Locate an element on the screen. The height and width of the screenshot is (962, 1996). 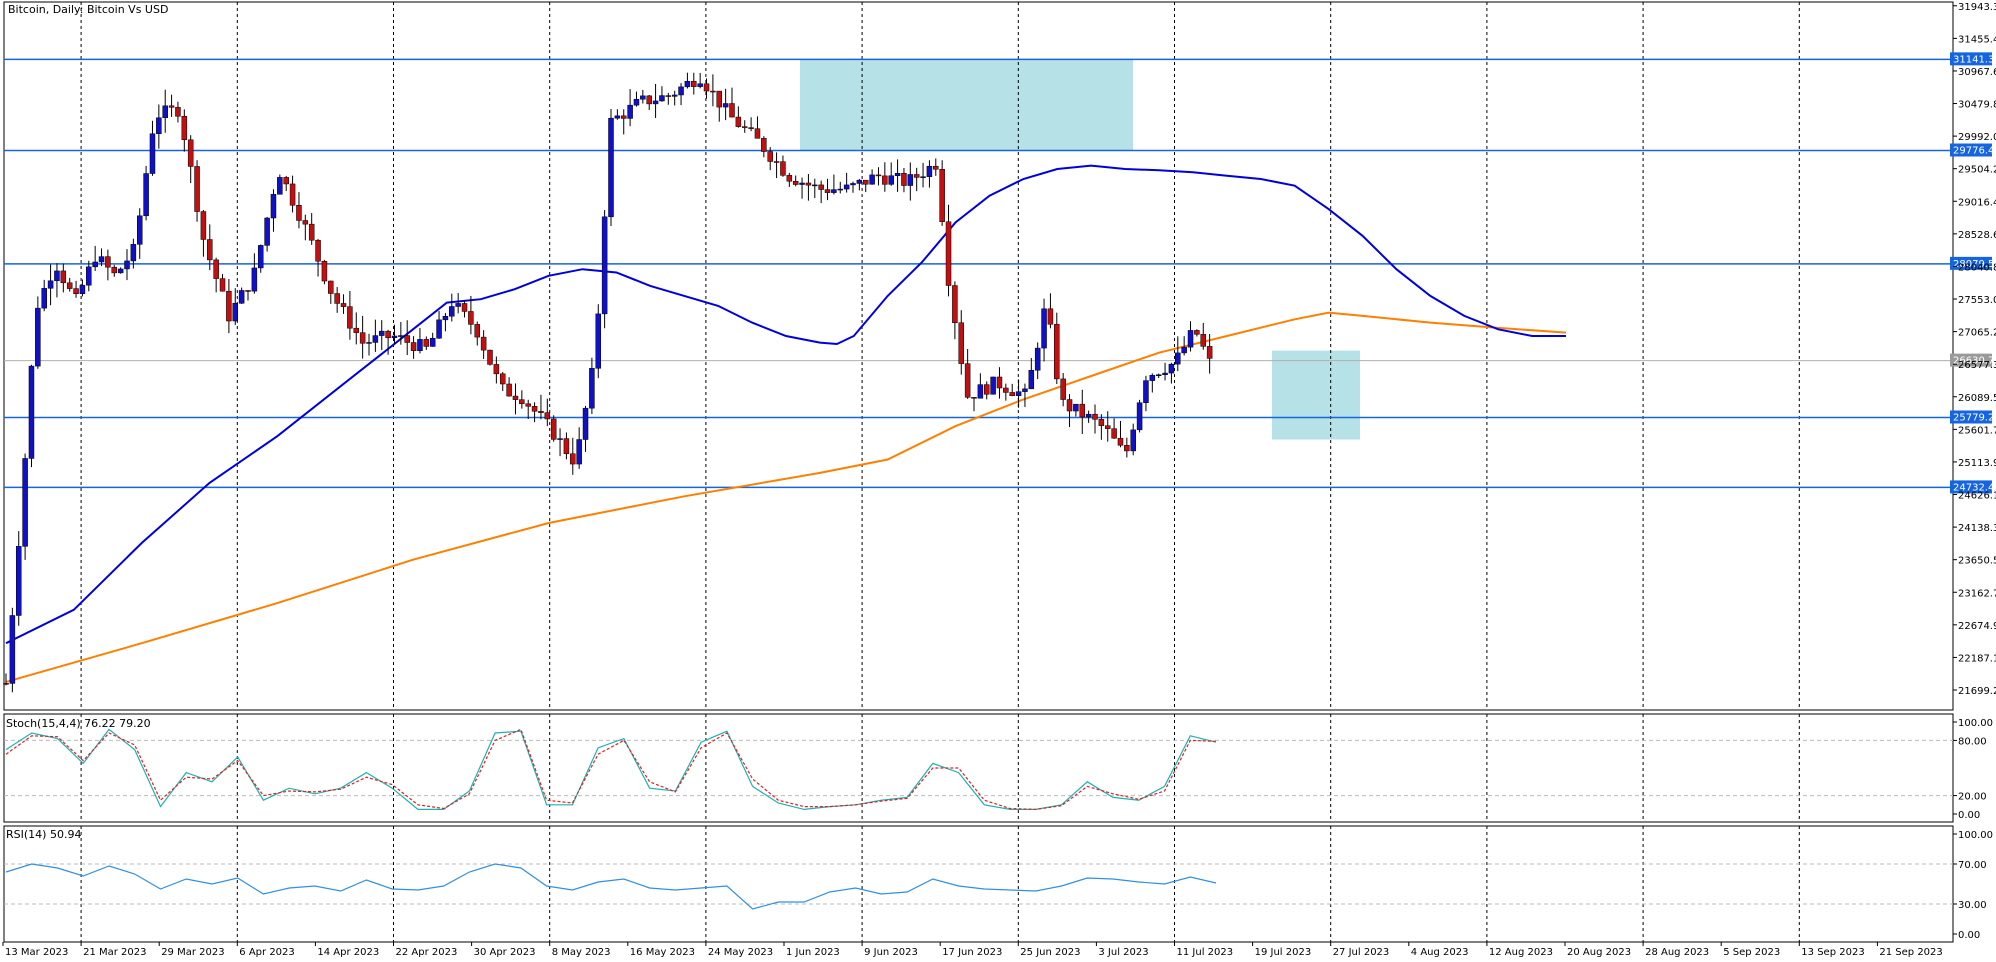
date-label: 5 Sep 2023 is located at coordinates (1751, 952).